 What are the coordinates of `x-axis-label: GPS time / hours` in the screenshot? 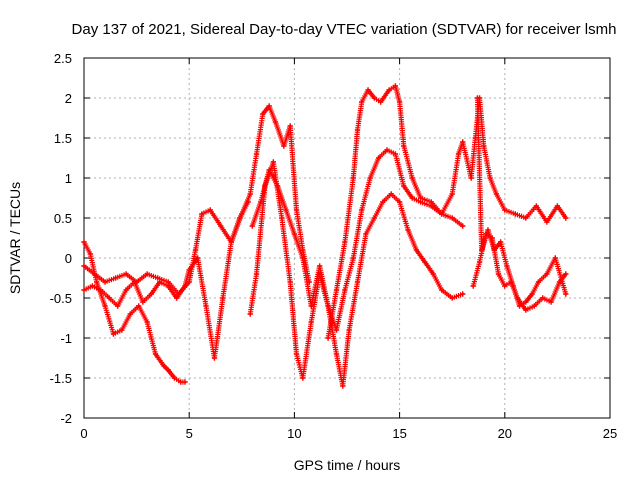 It's located at (347, 465).